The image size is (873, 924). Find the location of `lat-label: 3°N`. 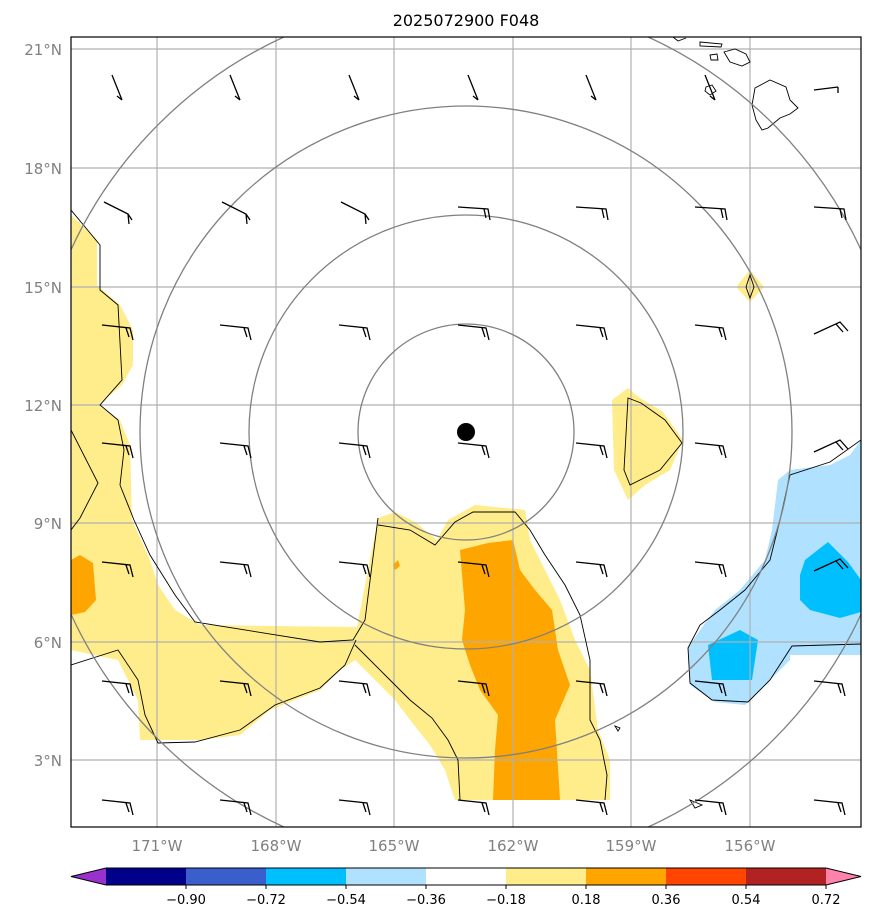

lat-label: 3°N is located at coordinates (48, 761).